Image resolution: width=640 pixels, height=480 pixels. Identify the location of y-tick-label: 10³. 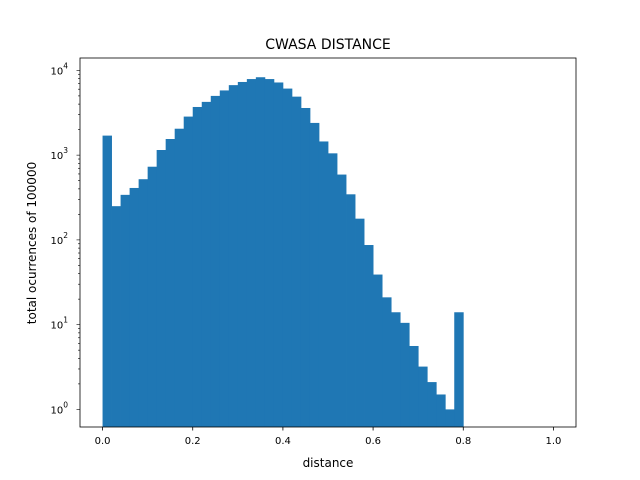
(59, 154).